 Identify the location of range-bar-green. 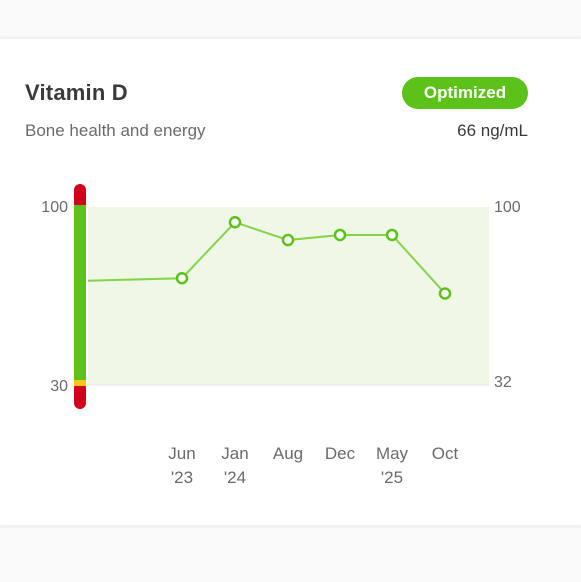
(80, 293).